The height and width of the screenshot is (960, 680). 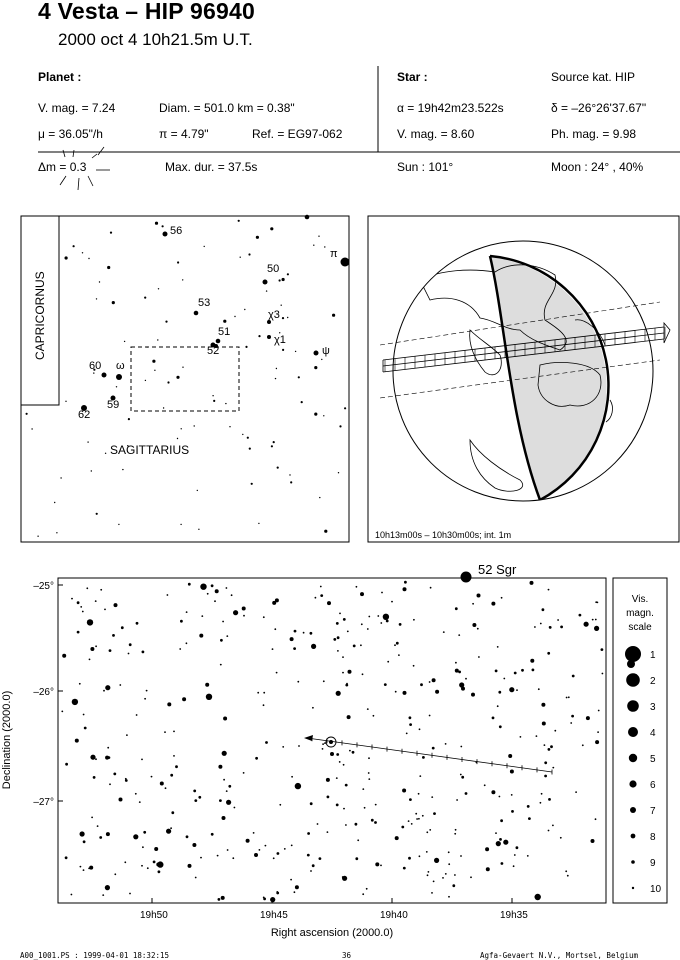 What do you see at coordinates (77, 108) in the screenshot?
I see `planet-vmag: V. mag. = 7.24` at bounding box center [77, 108].